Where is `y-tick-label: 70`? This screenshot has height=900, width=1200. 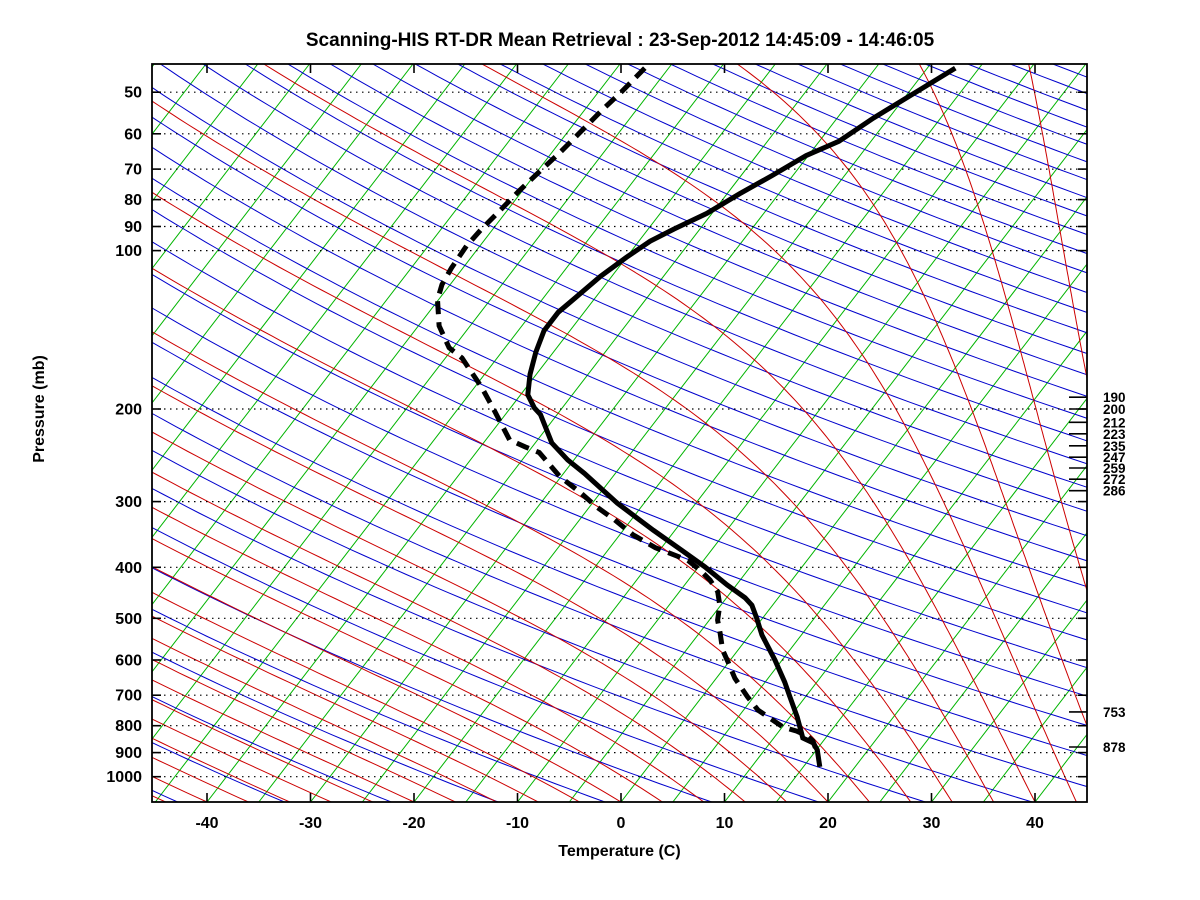
y-tick-label: 70 is located at coordinates (133, 170).